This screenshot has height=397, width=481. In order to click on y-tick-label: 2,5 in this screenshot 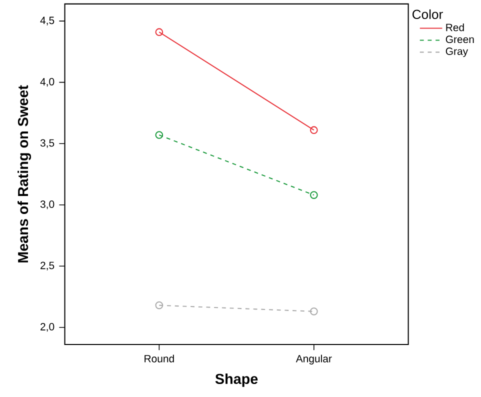, I will do `click(47, 266)`.